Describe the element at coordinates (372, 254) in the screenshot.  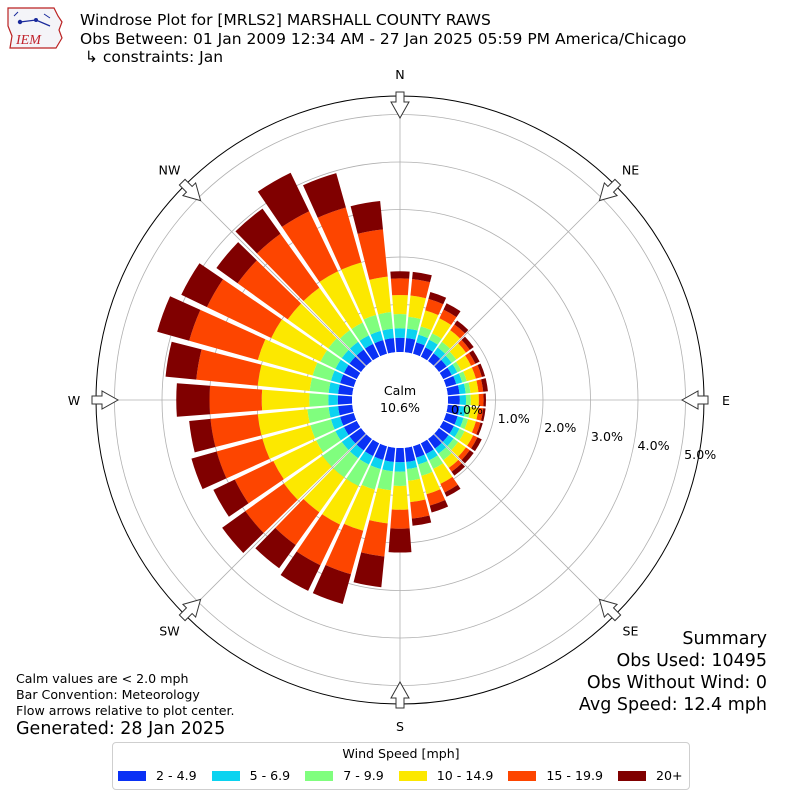
I see `bar-segment-350-bin5` at that location.